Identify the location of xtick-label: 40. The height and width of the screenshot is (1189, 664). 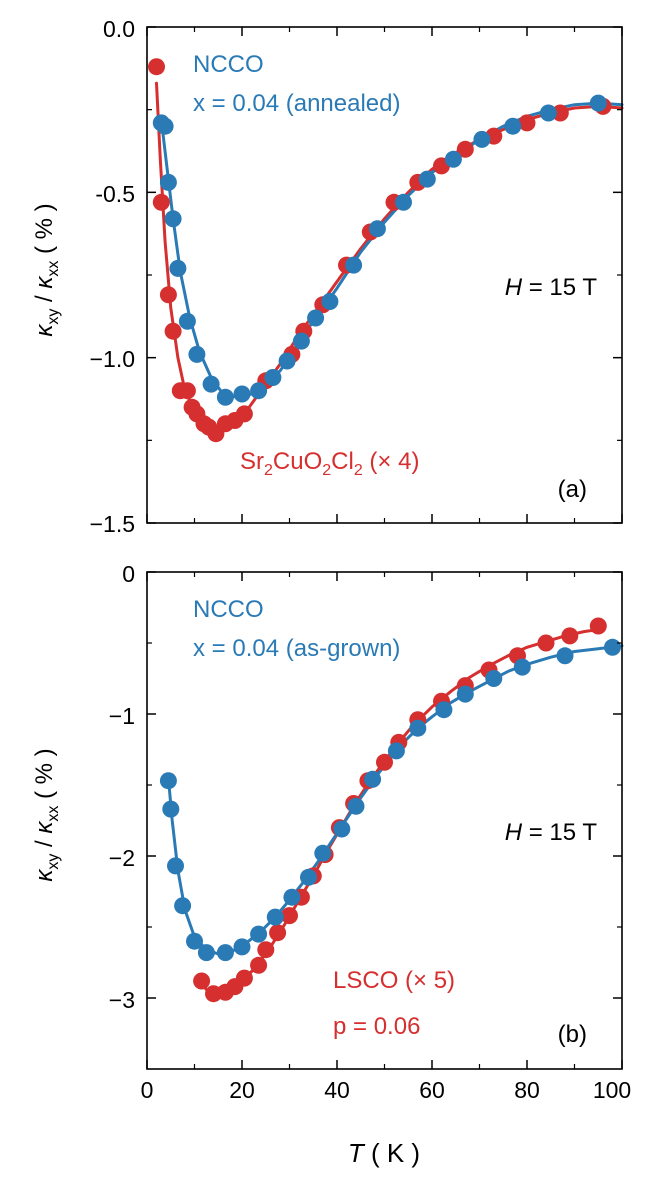
(337, 1090).